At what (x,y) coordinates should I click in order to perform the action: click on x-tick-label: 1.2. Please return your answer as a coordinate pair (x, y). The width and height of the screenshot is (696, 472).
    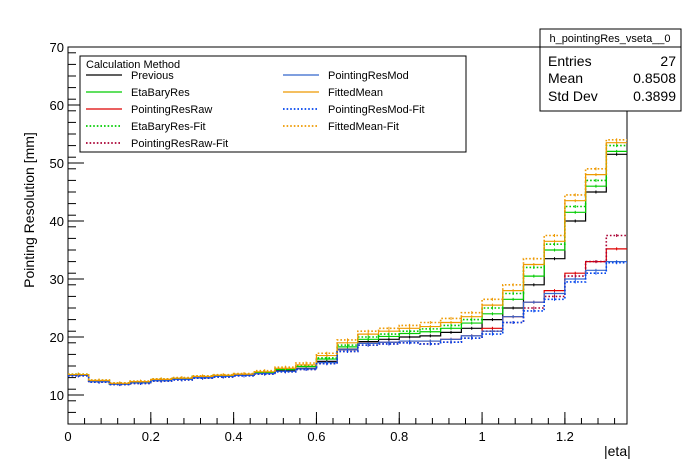
    Looking at the image, I should click on (565, 436).